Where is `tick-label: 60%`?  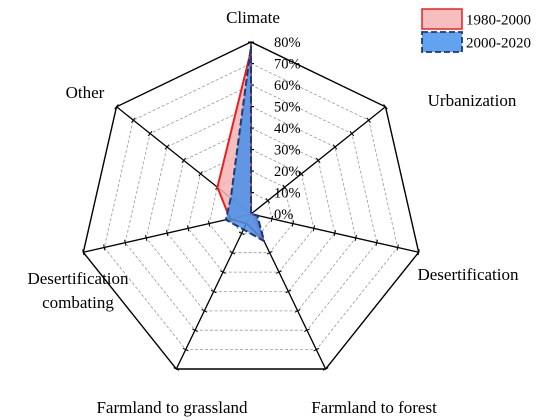
tick-label: 60% is located at coordinates (287, 86).